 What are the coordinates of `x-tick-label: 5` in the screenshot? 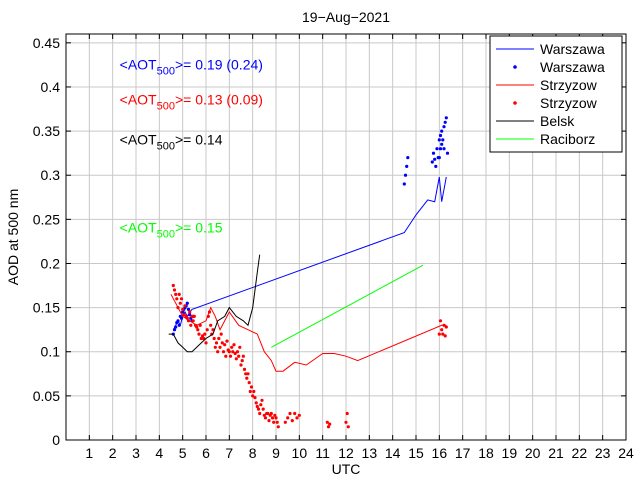 It's located at (183, 453).